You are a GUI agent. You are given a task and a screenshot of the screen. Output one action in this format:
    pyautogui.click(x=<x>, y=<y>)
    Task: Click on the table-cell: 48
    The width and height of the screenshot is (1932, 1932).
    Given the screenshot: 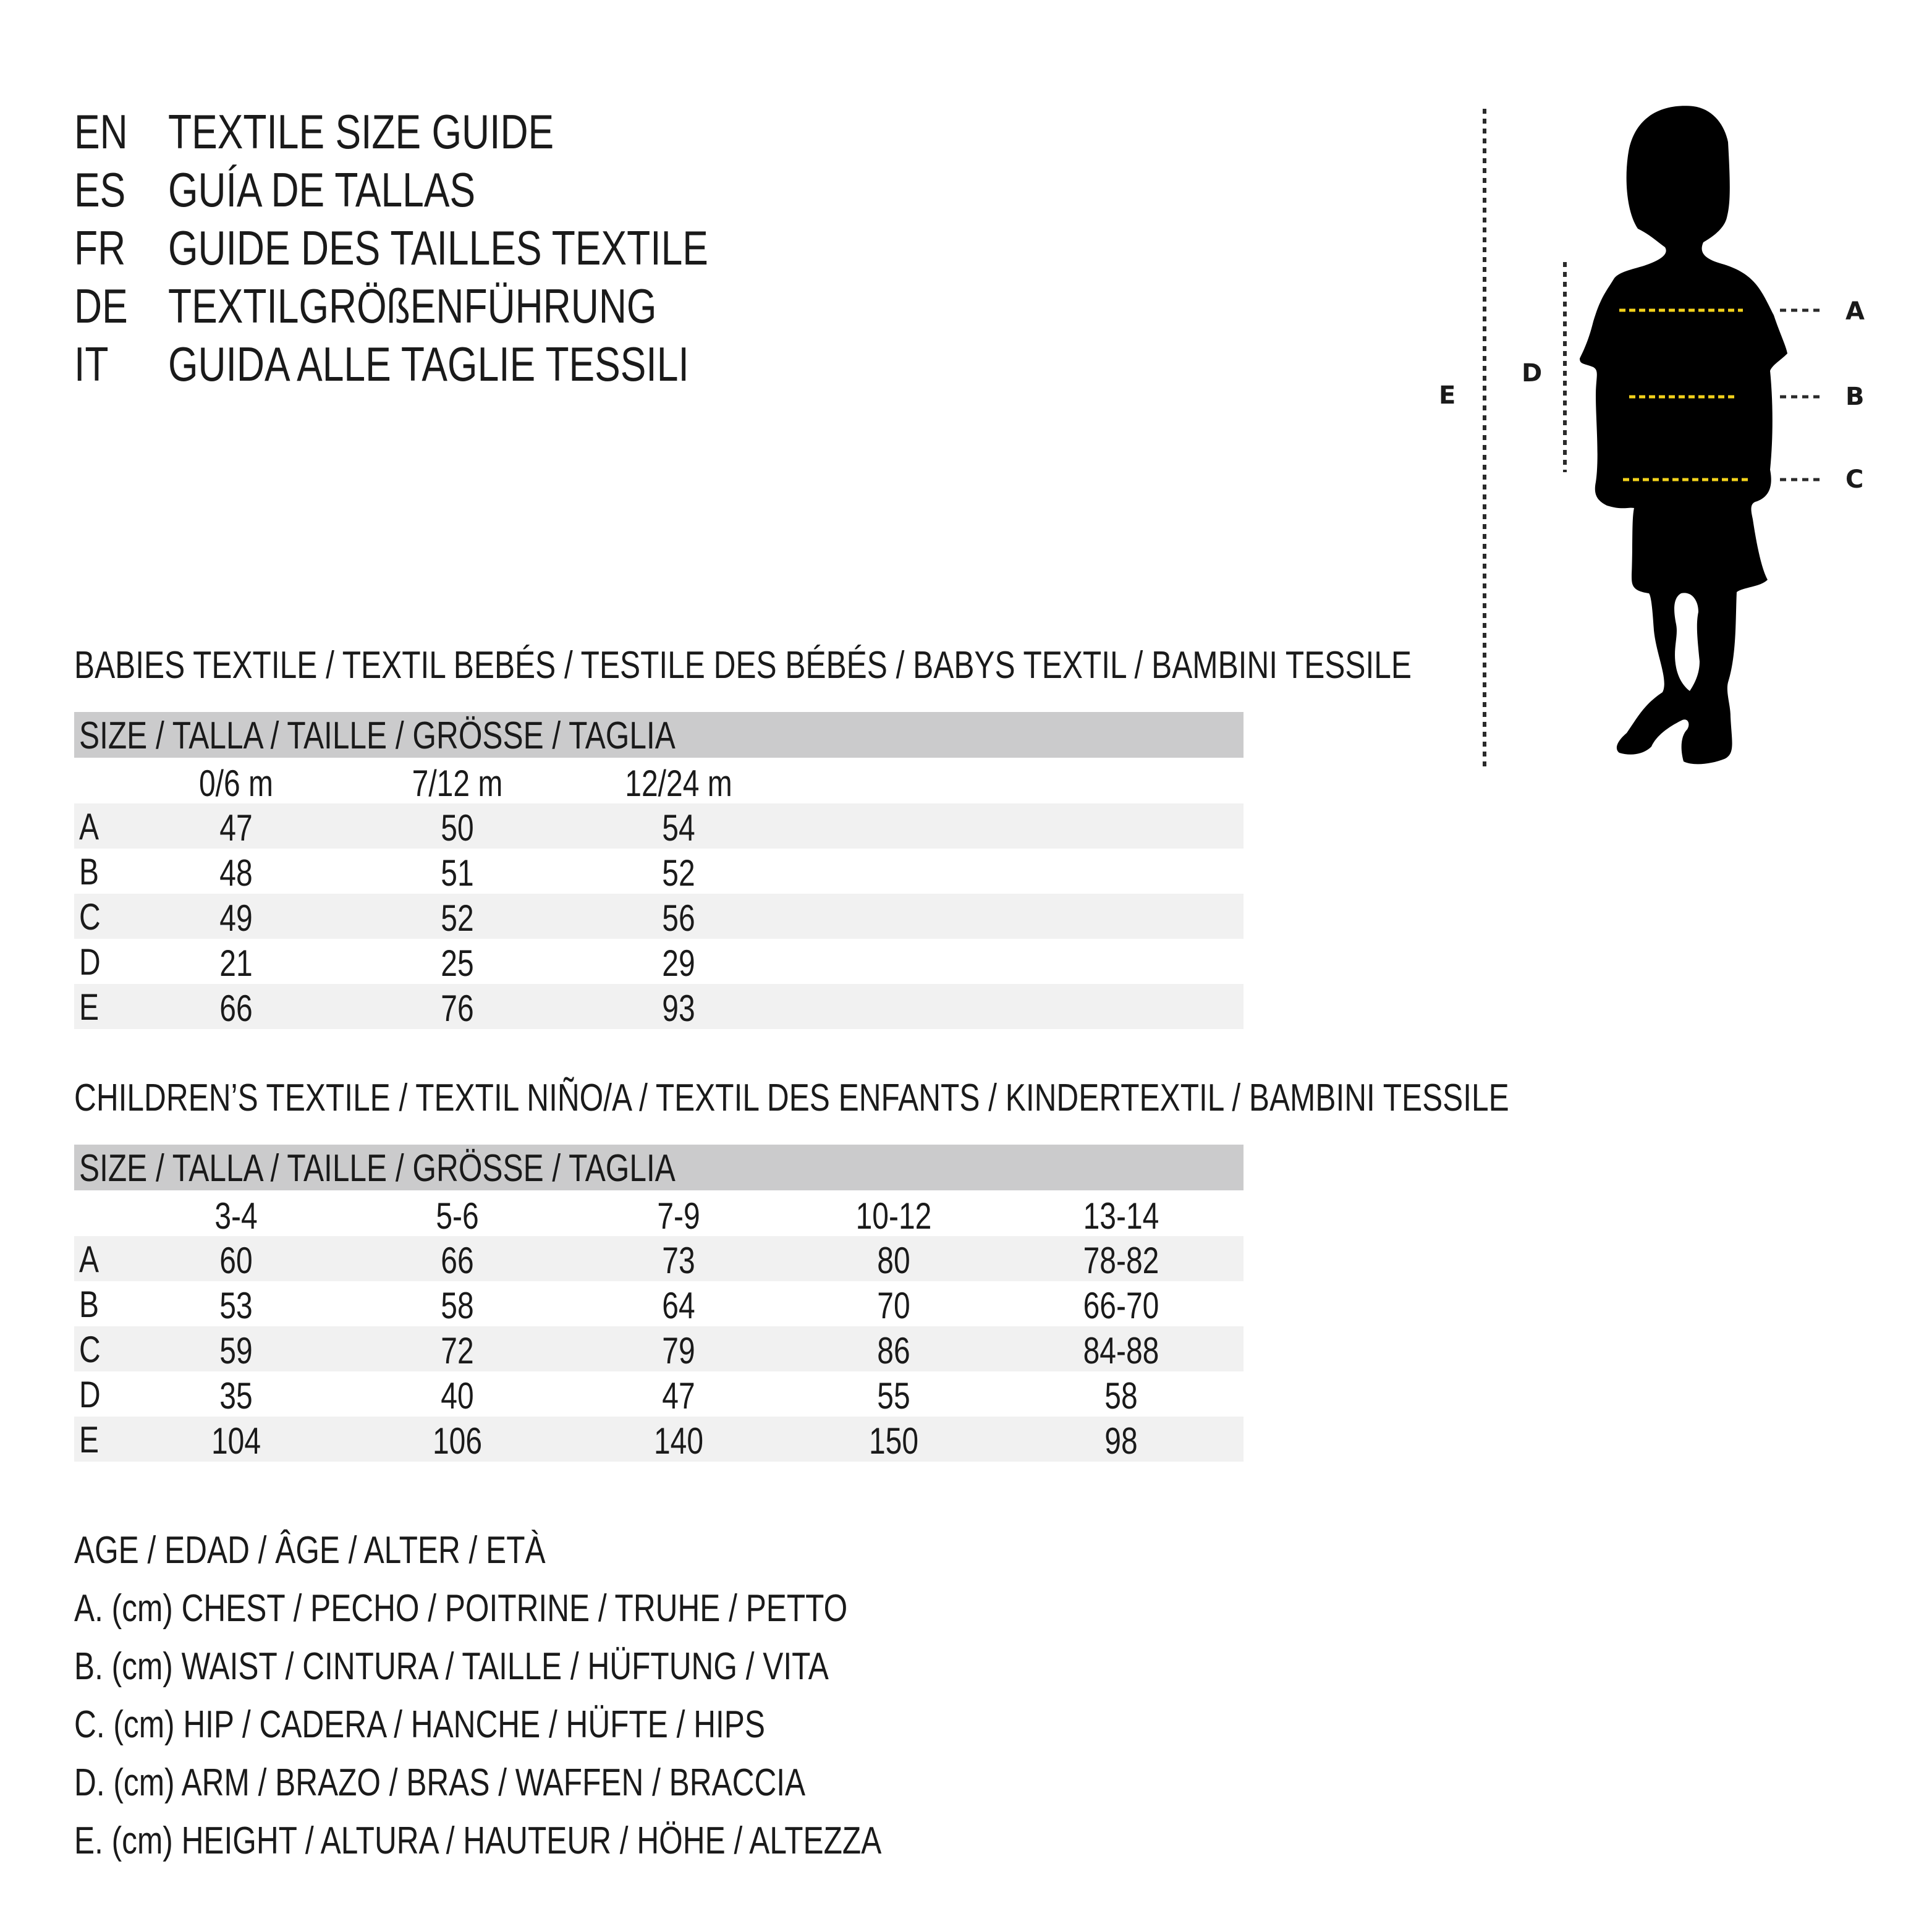 What is the action you would take?
    pyautogui.click(x=236, y=873)
    